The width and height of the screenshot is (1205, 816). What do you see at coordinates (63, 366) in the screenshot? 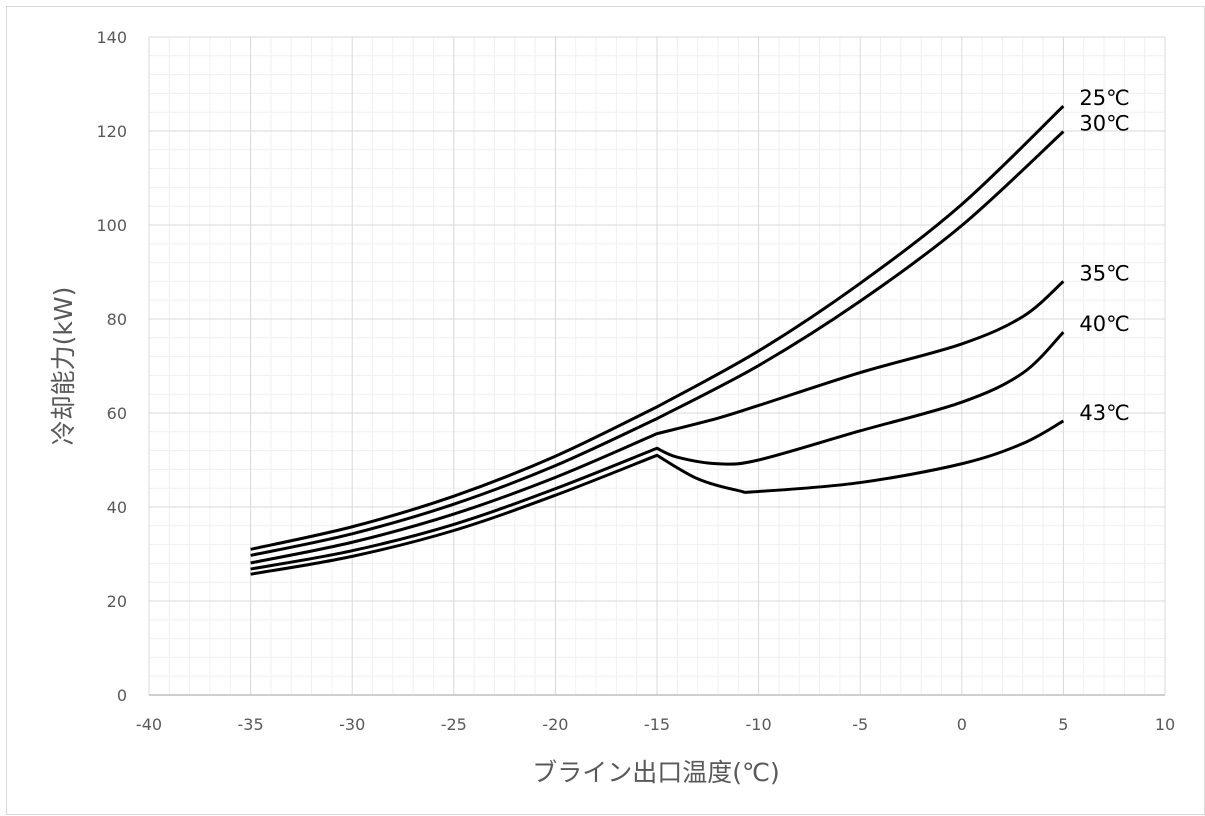
I see `y-axis-title: 冷却能力(kW)` at bounding box center [63, 366].